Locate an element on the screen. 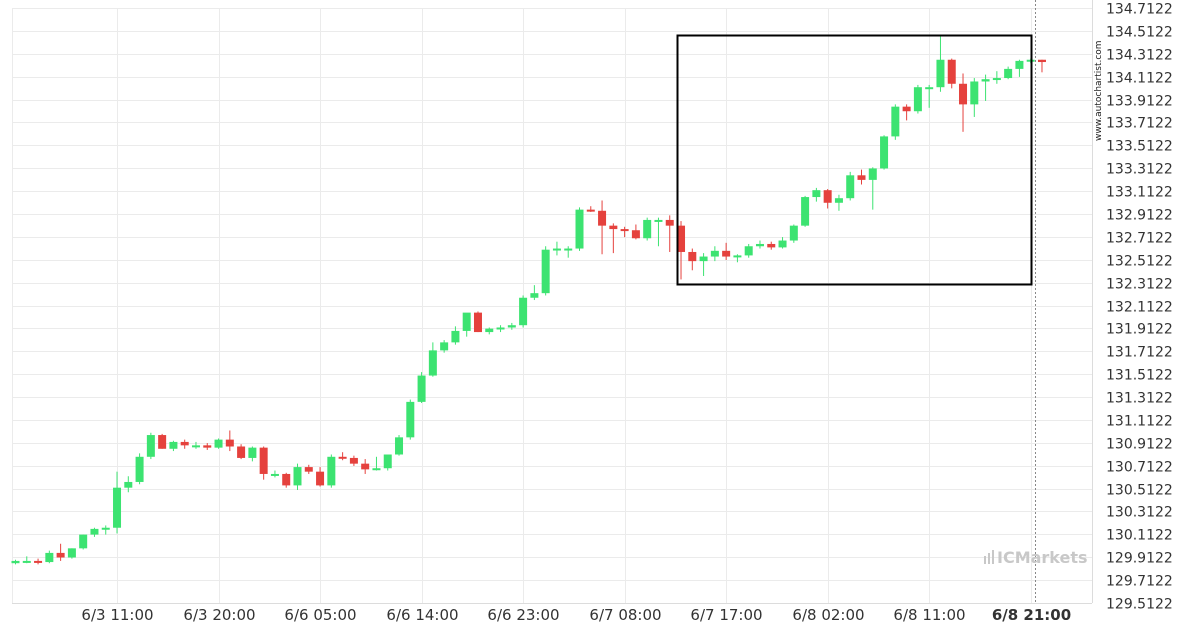 The image size is (1200, 630). y-tick-label: 131.1122 is located at coordinates (1139, 422).